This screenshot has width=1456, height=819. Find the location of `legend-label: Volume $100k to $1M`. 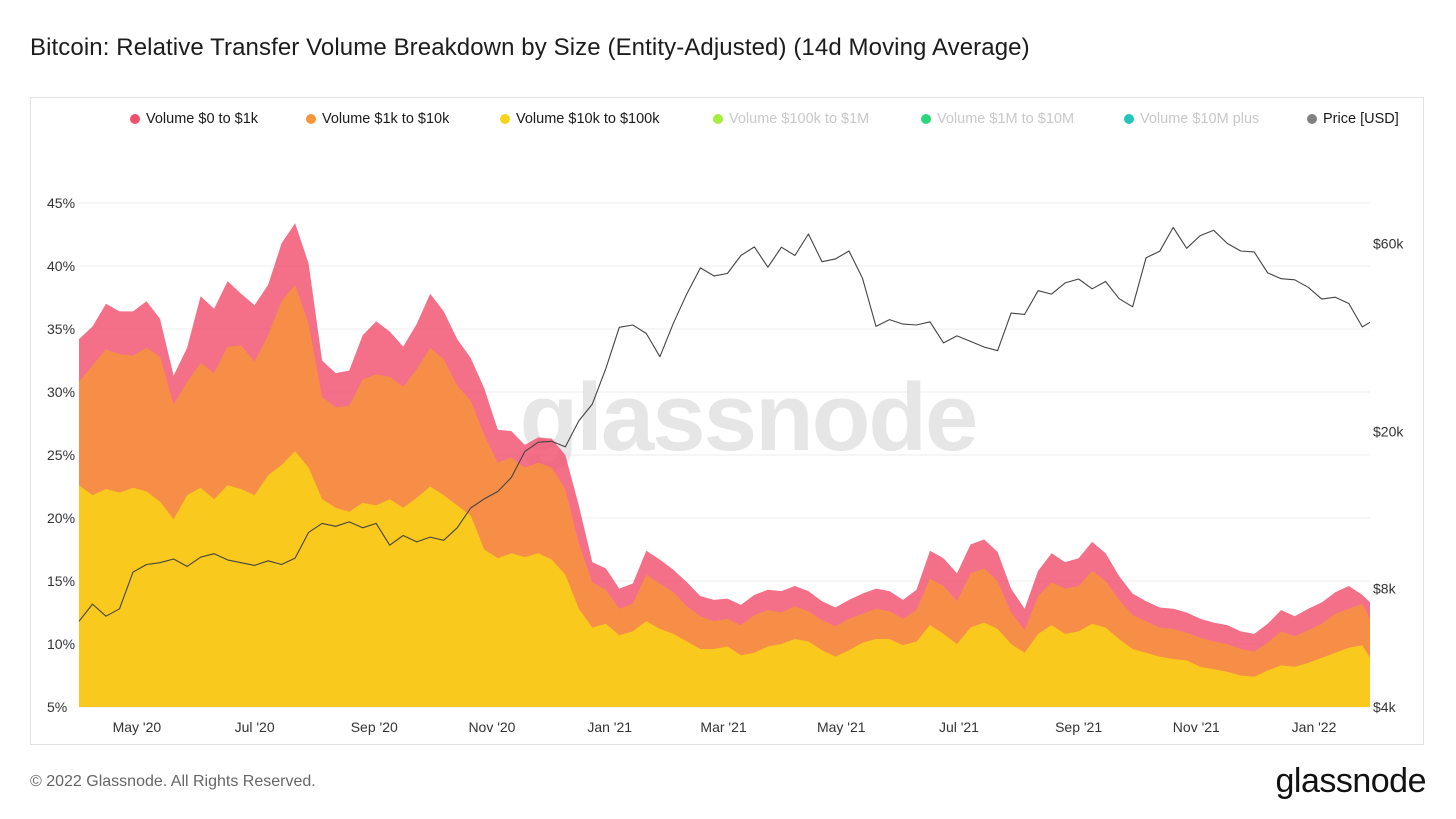

legend-label: Volume $100k to $1M is located at coordinates (799, 119).